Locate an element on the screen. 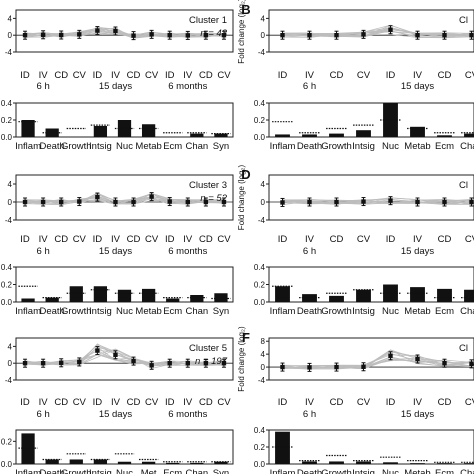 The height and width of the screenshot is (474, 474). y-axis-label: Fold change (log₂) is located at coordinates (241, 32).